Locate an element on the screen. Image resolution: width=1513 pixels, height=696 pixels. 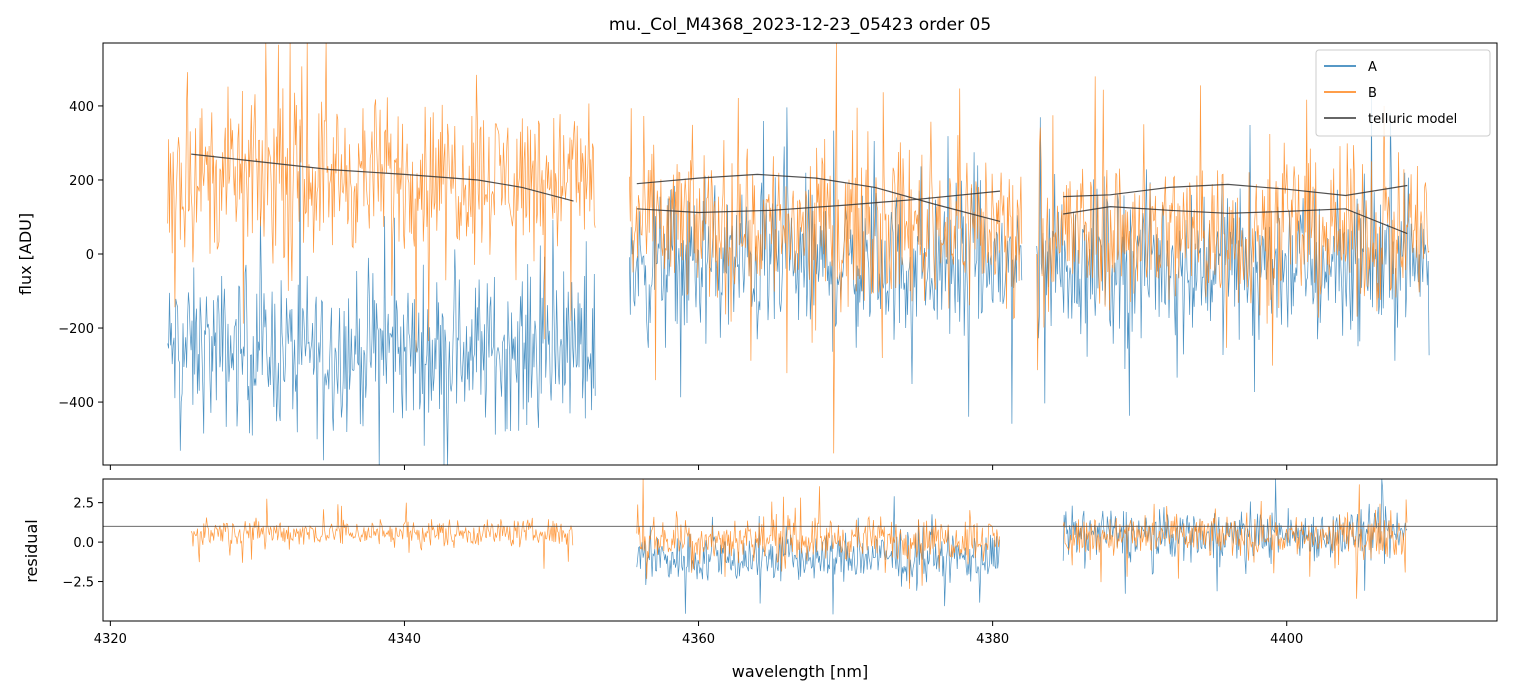
x-axis-label: wavelength [nm] is located at coordinates (800, 671).